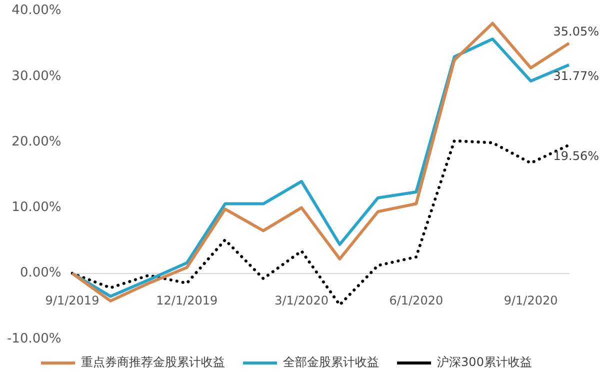  What do you see at coordinates (484, 362) in the screenshot?
I see `legend-label: 沪深300累计收益` at bounding box center [484, 362].